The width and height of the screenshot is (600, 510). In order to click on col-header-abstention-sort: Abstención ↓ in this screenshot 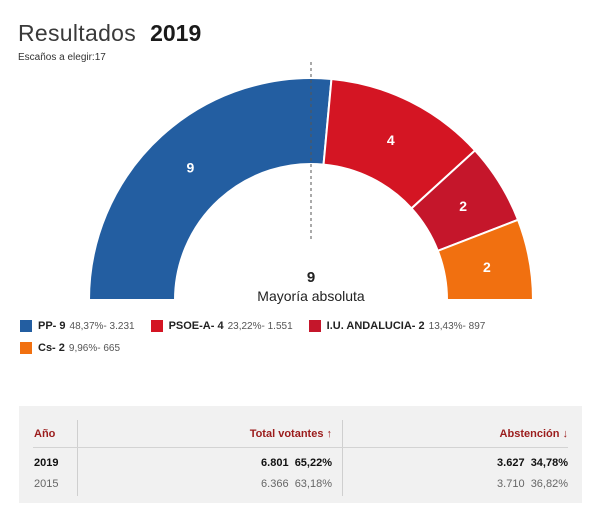, I will do `click(533, 434)`.